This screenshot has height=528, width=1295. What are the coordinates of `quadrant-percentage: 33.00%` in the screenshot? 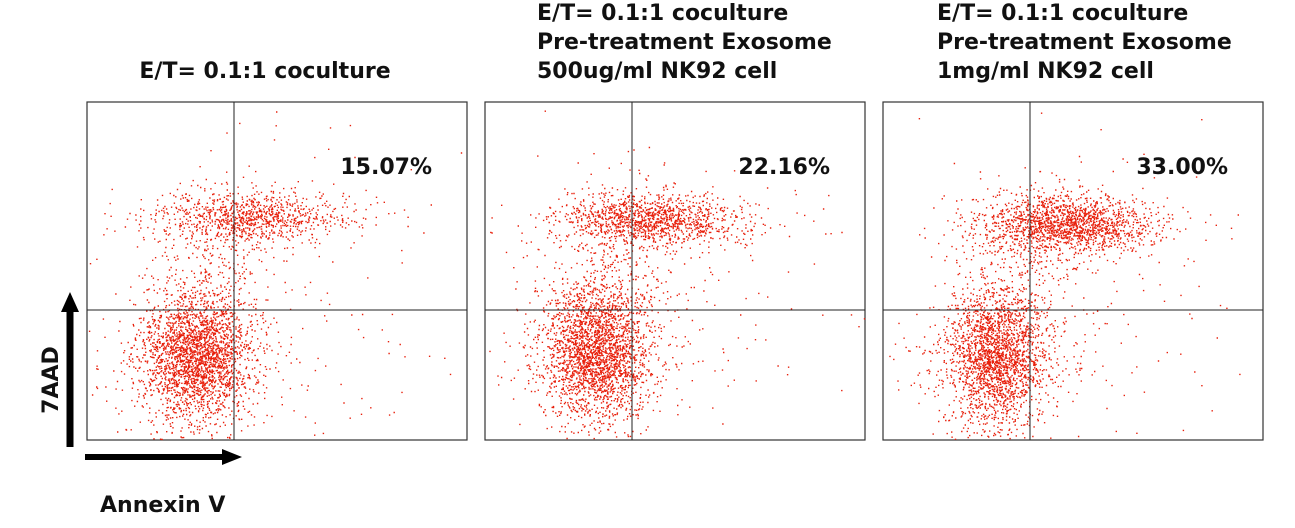 It's located at (1182, 167).